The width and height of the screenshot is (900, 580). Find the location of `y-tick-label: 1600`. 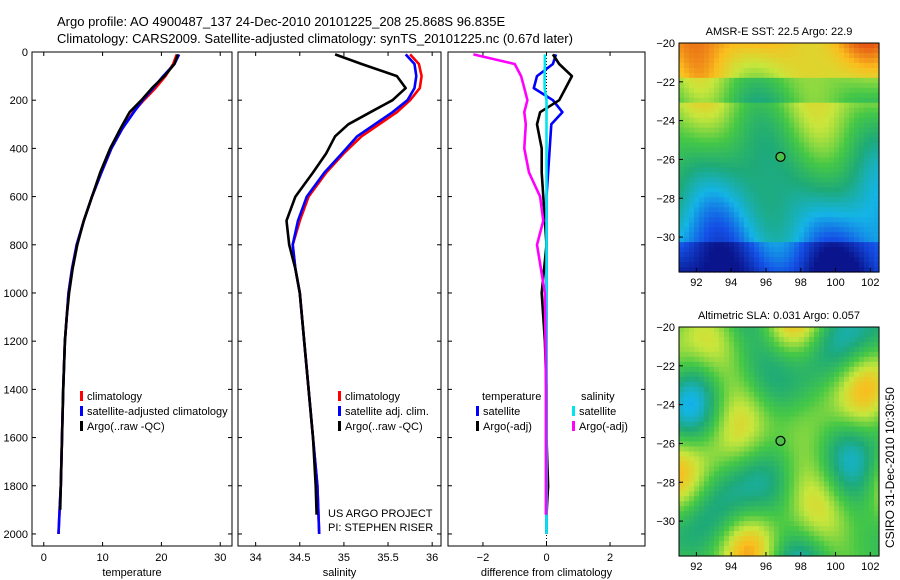

y-tick-label: 1600 is located at coordinates (16, 439).